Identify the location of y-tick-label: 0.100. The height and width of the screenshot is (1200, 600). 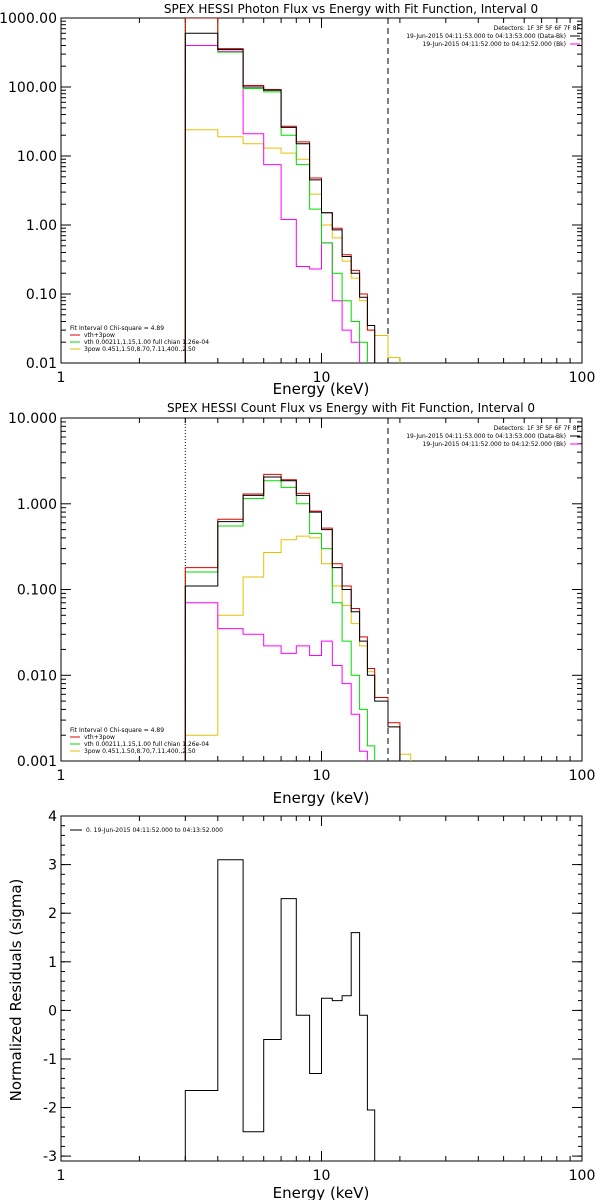
(37, 591).